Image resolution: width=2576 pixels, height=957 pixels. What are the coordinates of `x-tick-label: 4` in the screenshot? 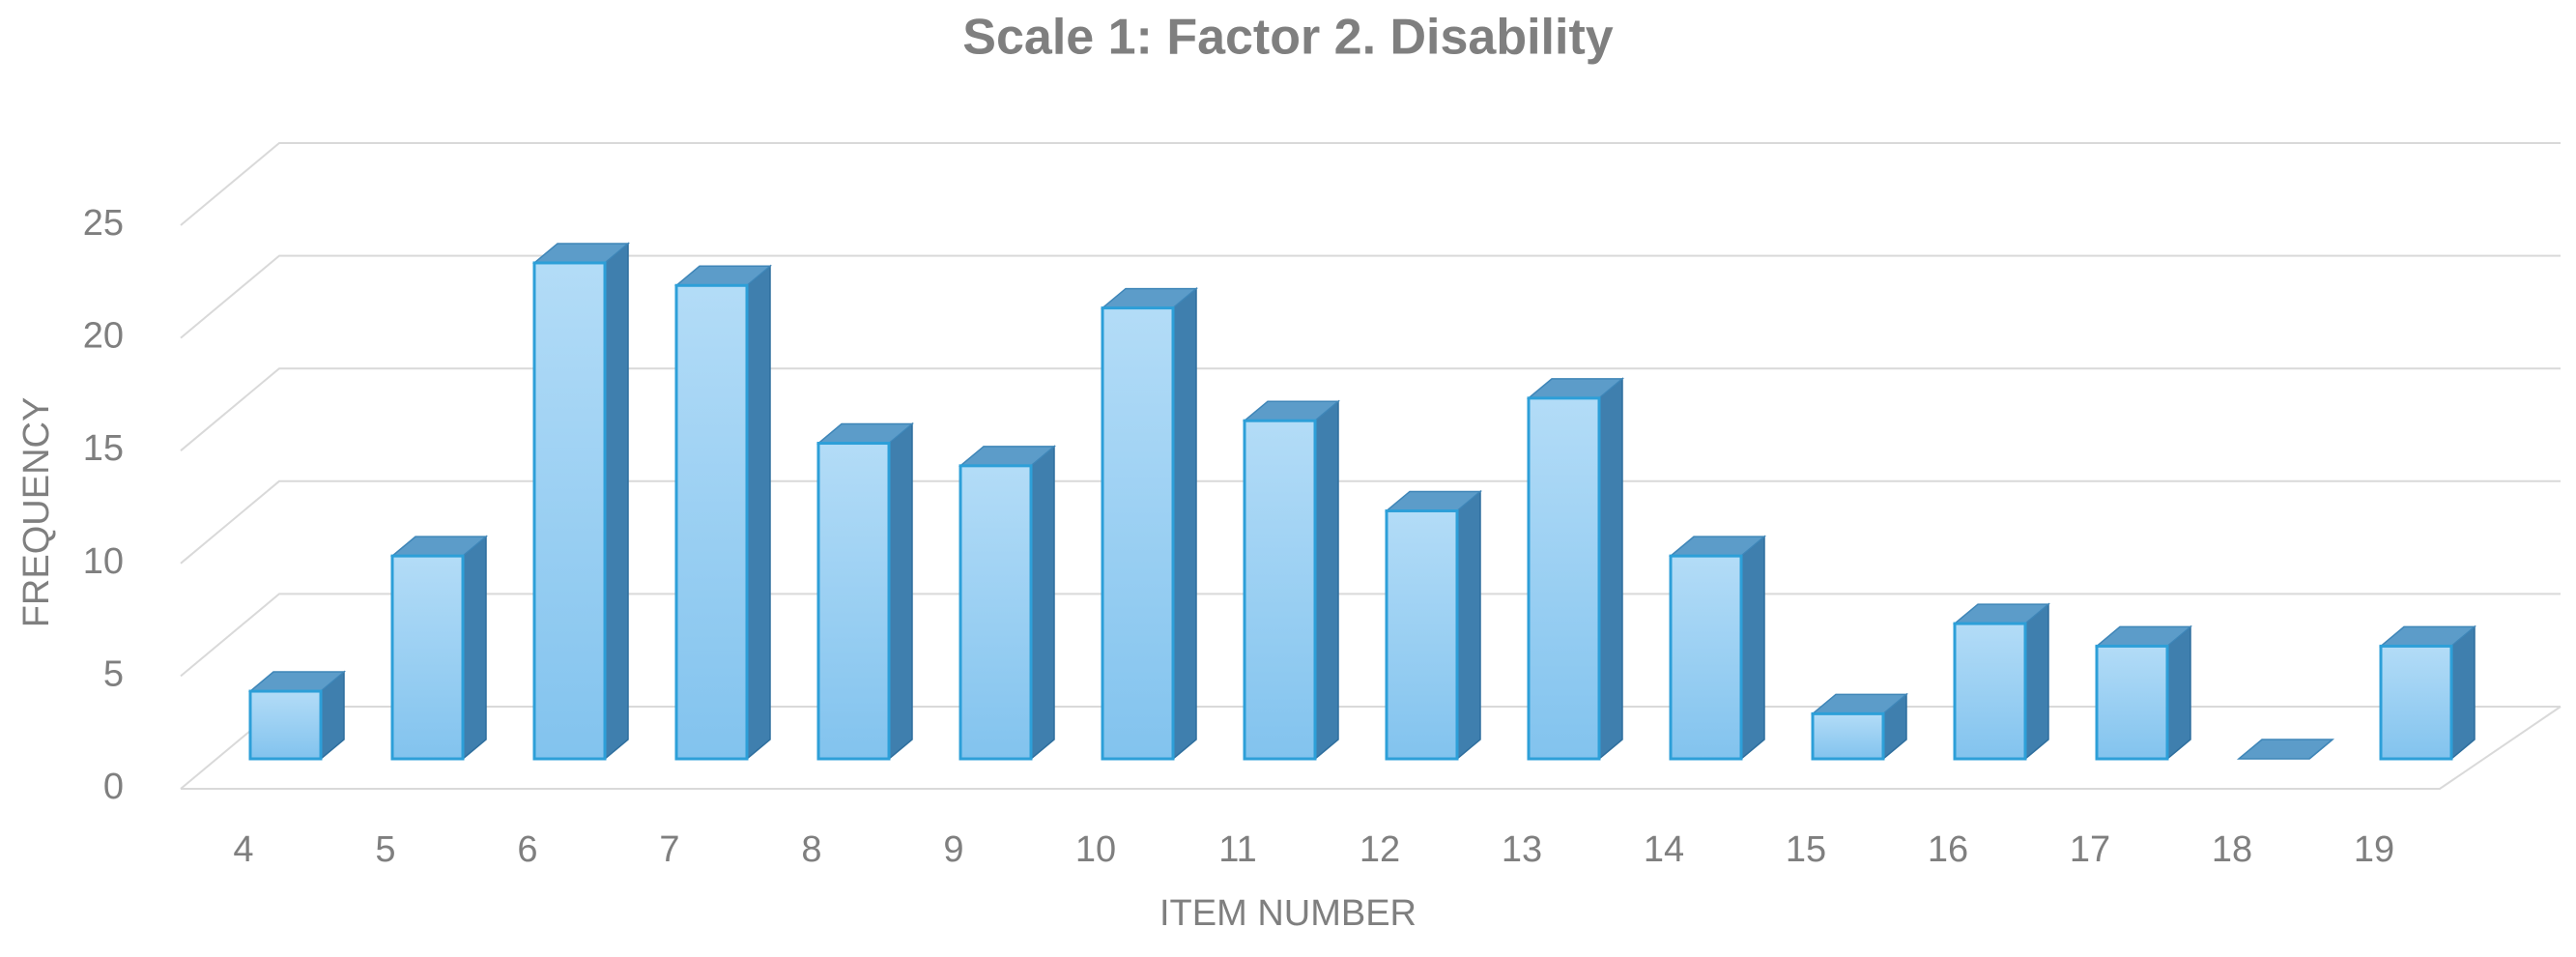 It's located at (243, 850).